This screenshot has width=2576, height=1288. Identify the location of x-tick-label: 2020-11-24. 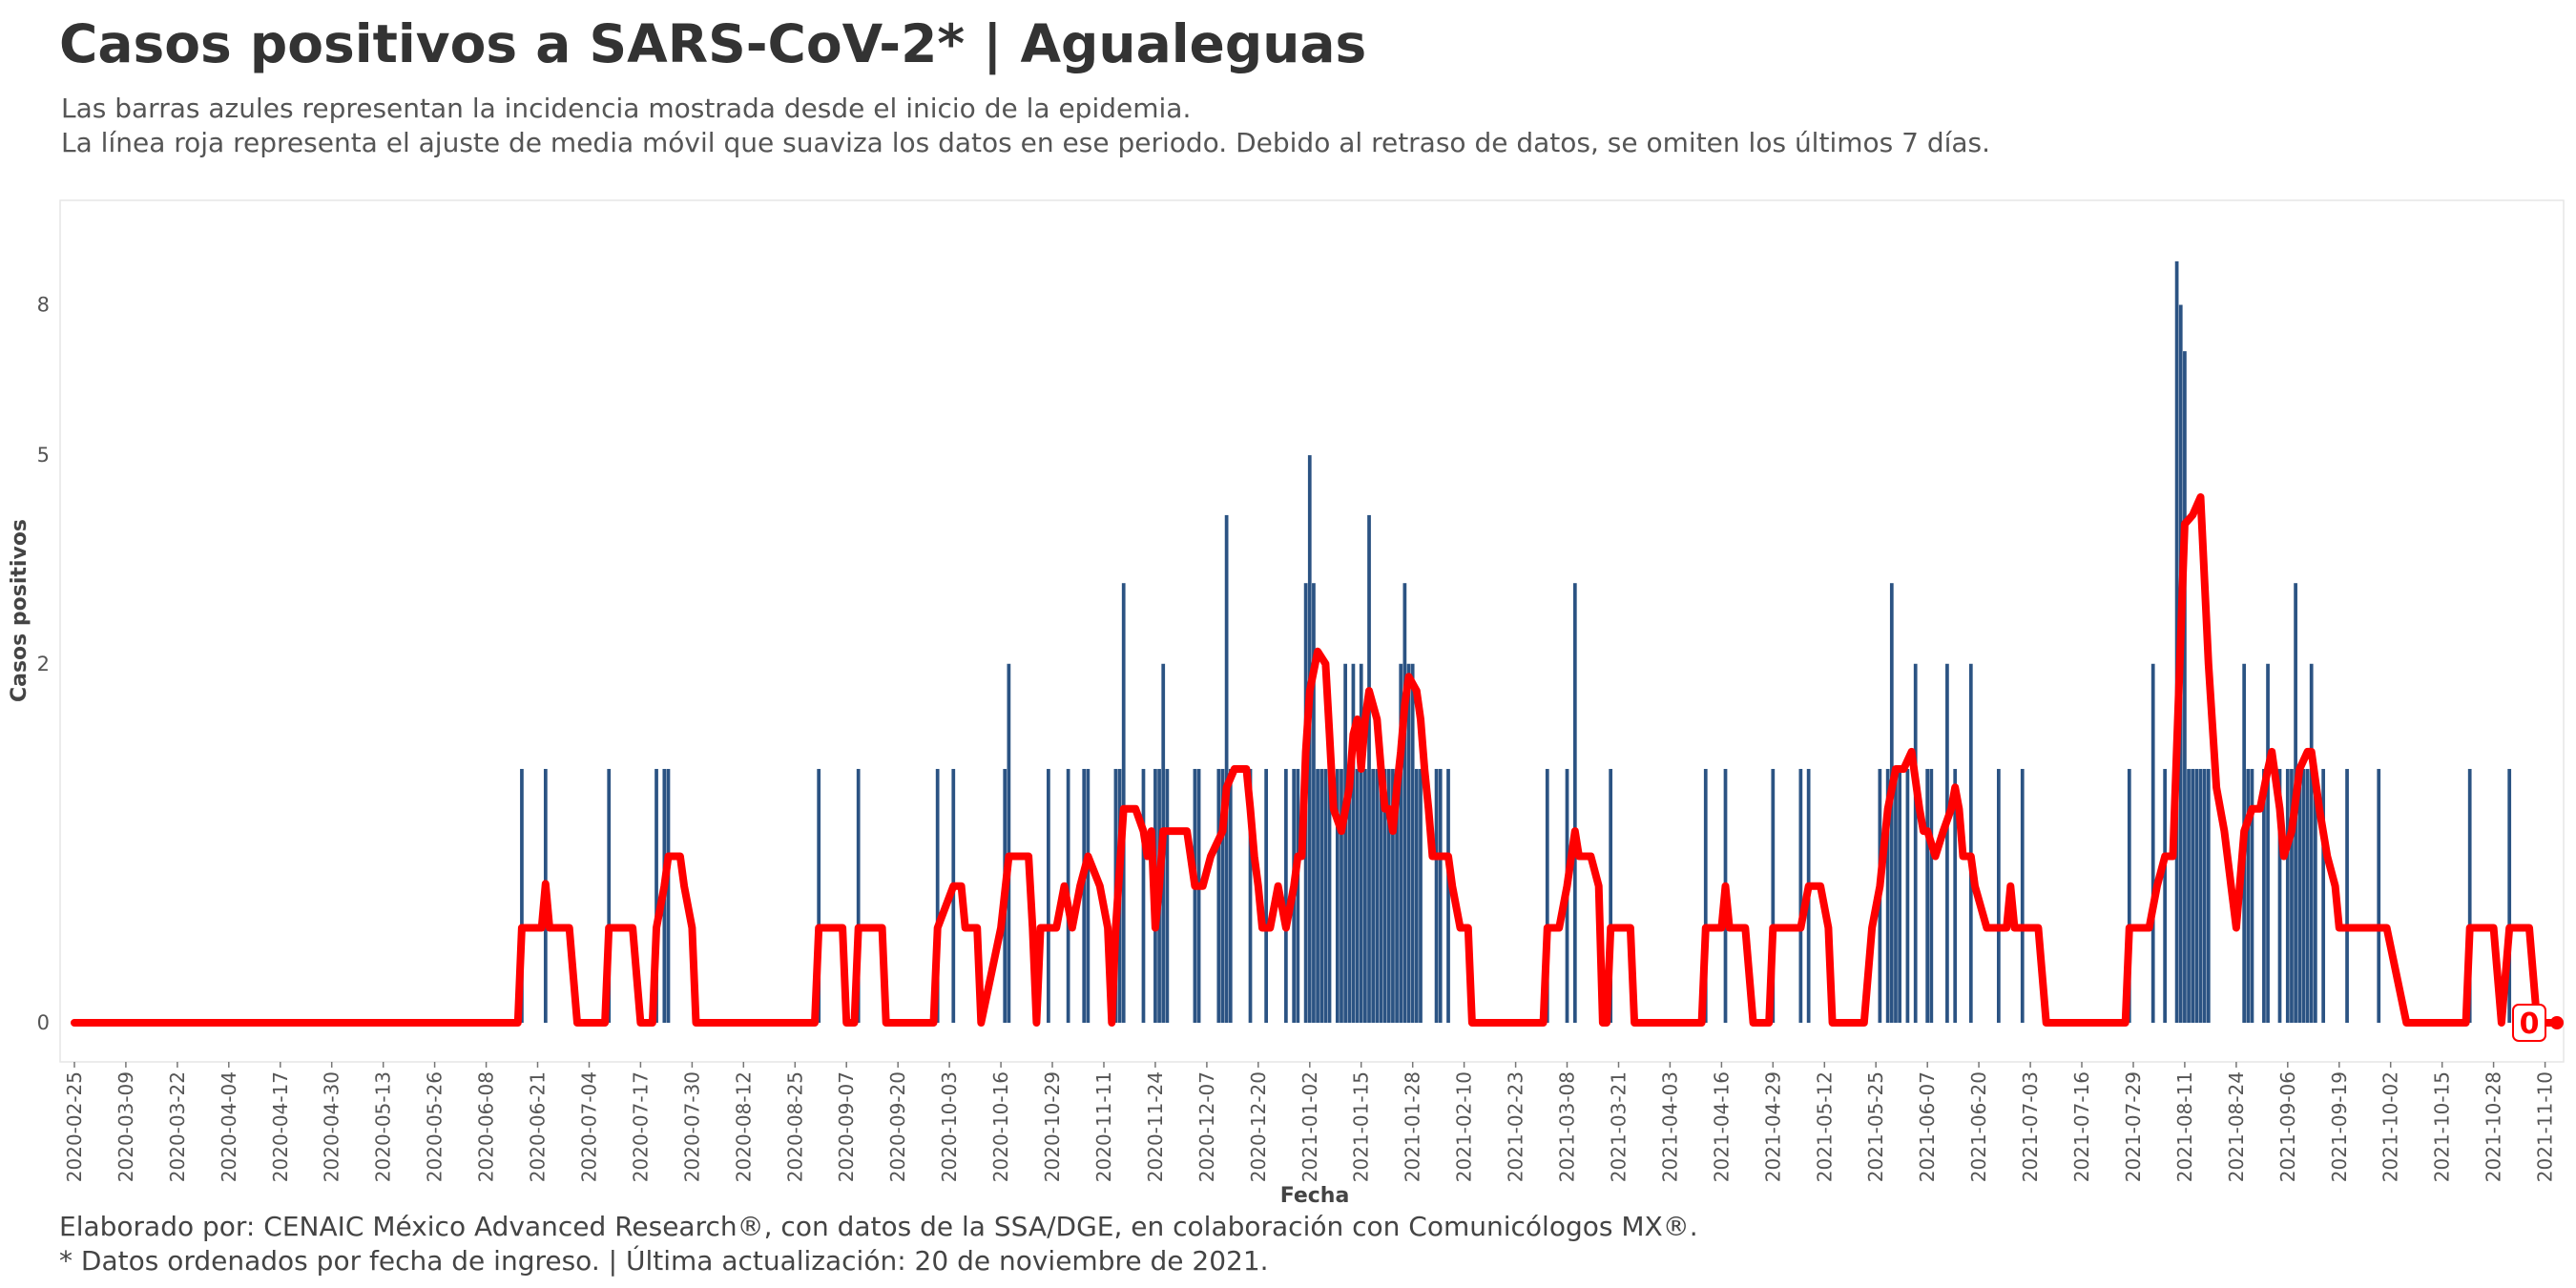
(1155, 1126).